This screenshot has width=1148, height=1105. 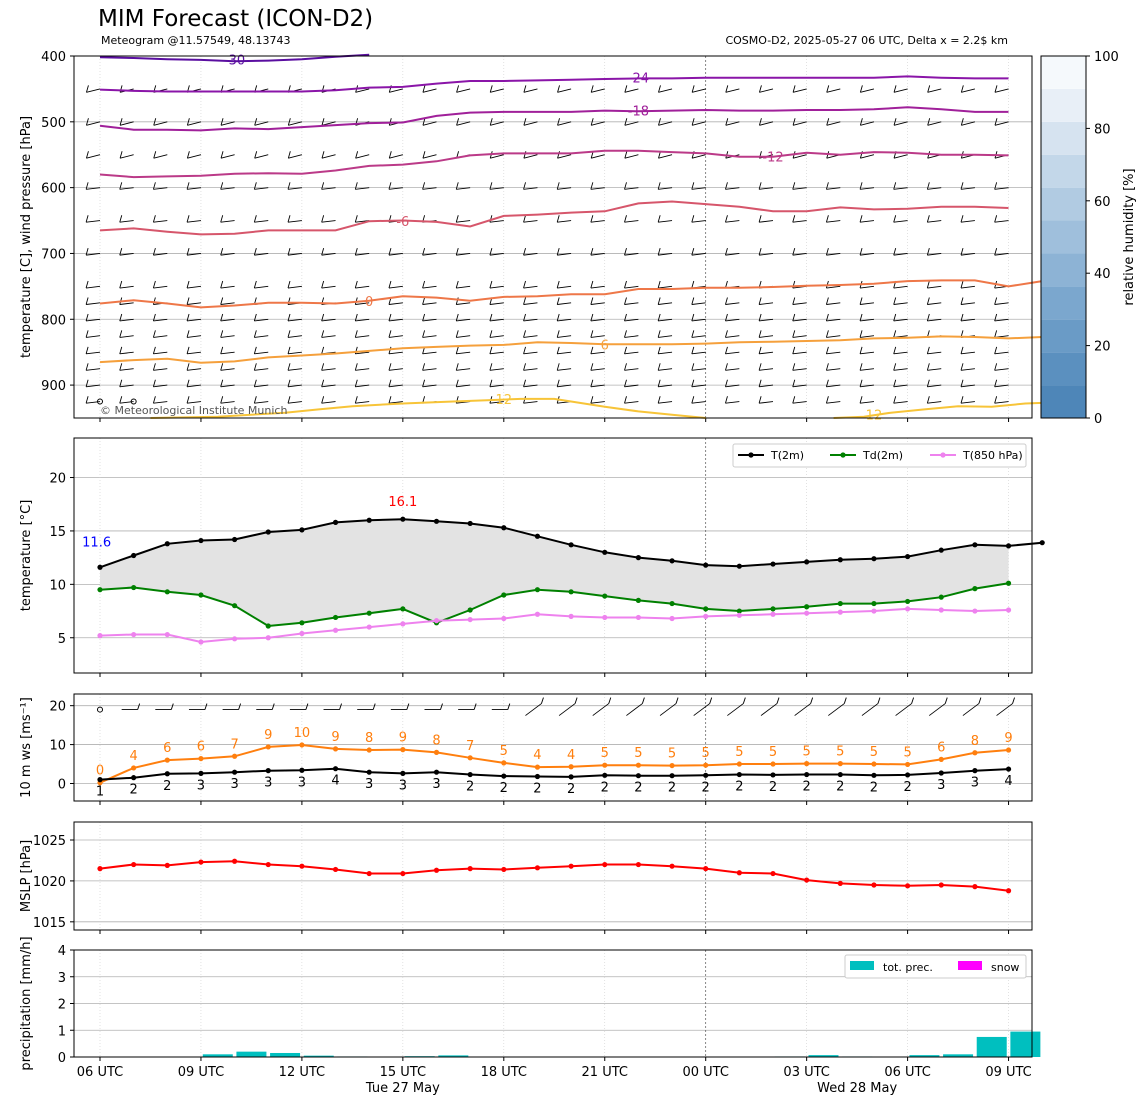 What do you see at coordinates (773, 752) in the screenshot?
I see `gust-label: 5` at bounding box center [773, 752].